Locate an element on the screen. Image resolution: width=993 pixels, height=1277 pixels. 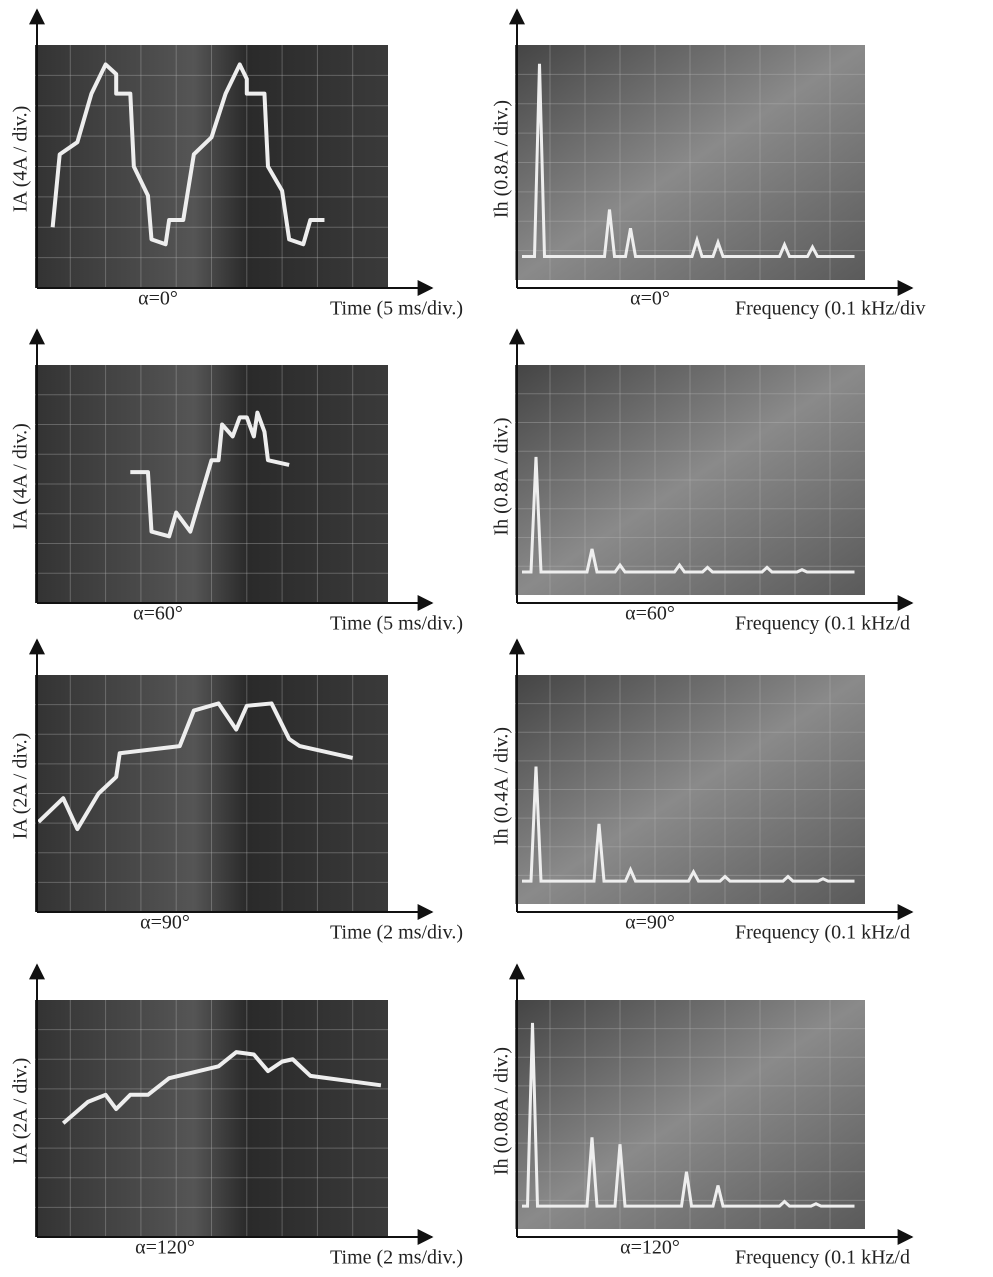
y-axis-label: Ih (0.4A / div.) is located at coordinates (502, 786).